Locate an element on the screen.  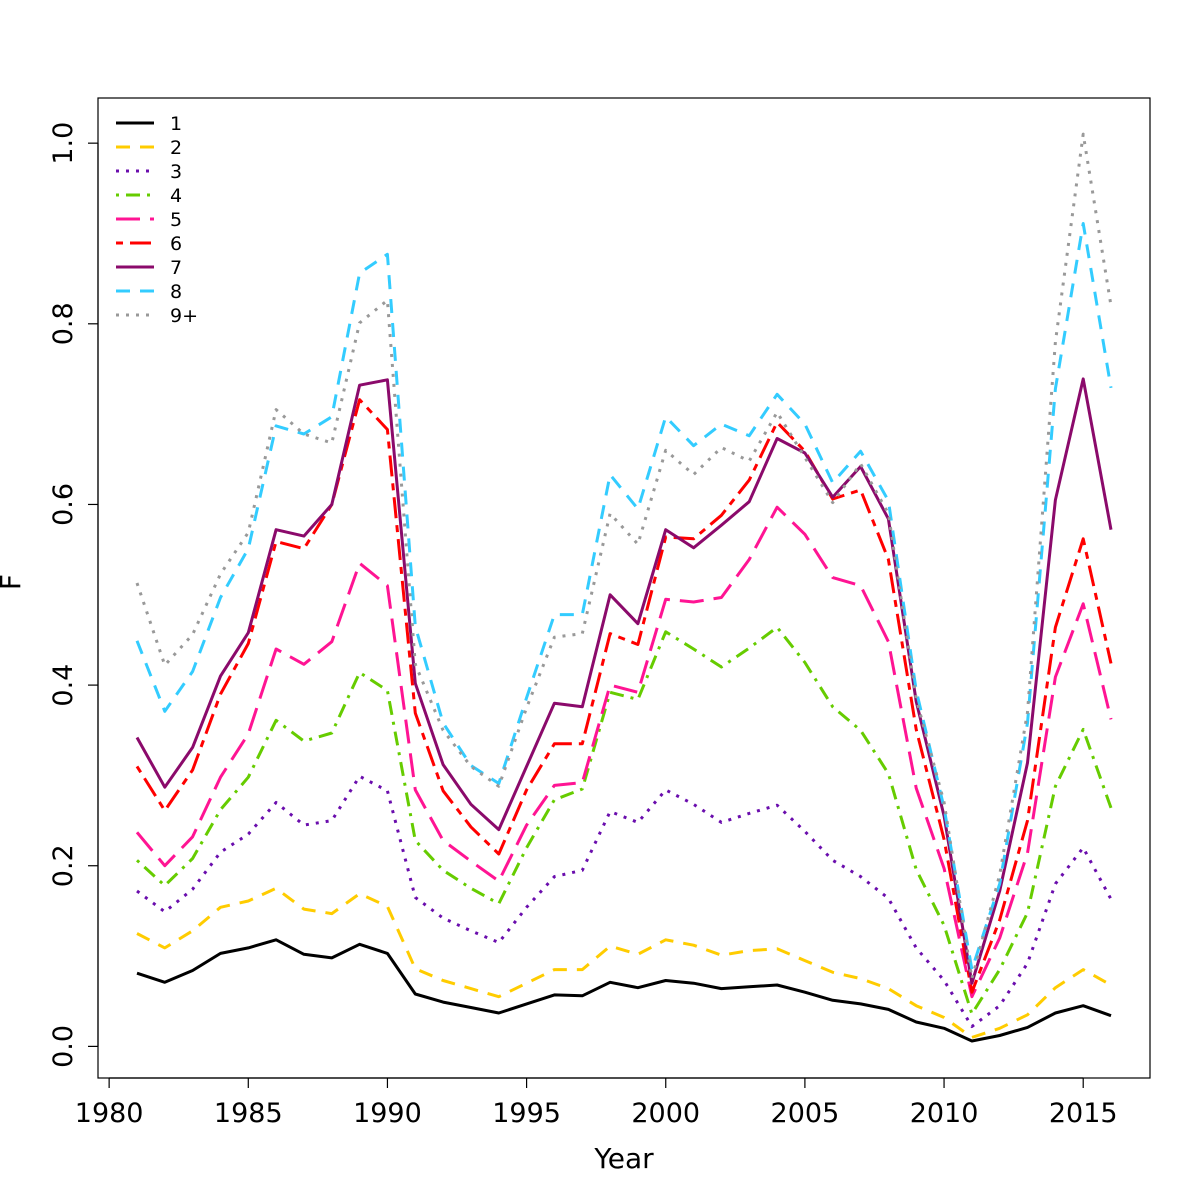
x-axis-title: Year is located at coordinates (623, 1158).